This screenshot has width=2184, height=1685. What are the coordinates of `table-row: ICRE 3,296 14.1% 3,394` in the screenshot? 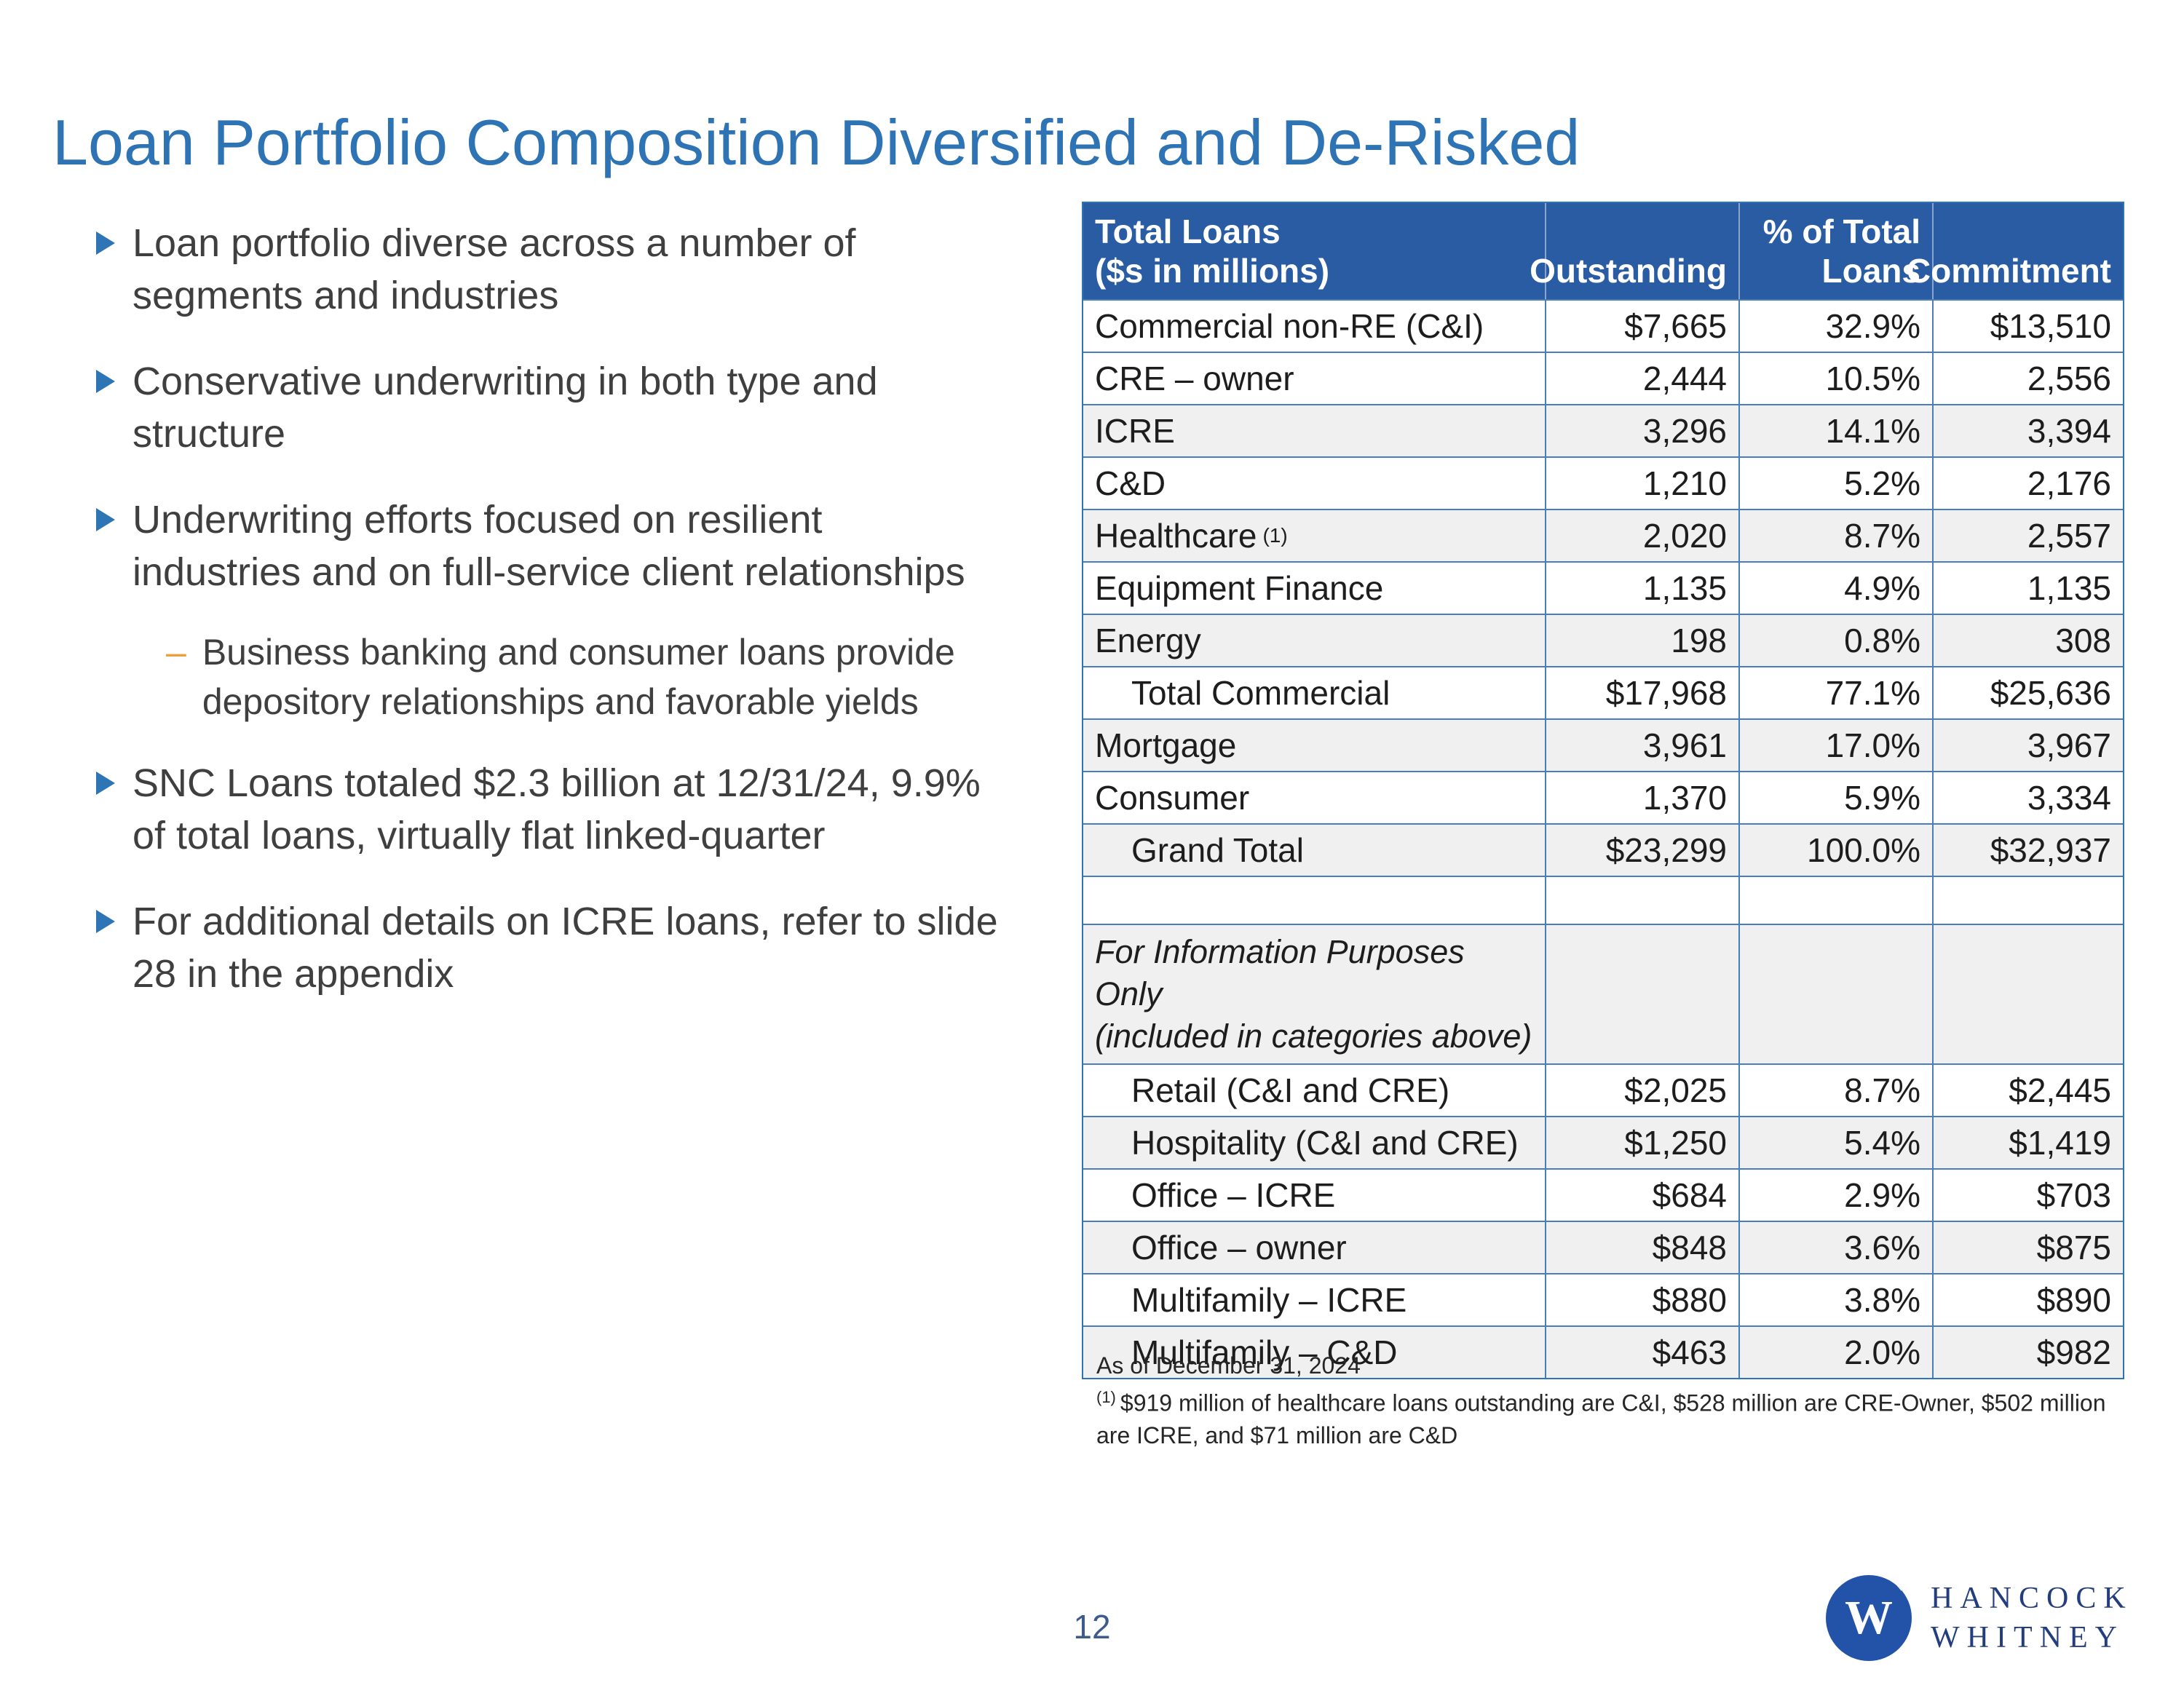 It's located at (1603, 430).